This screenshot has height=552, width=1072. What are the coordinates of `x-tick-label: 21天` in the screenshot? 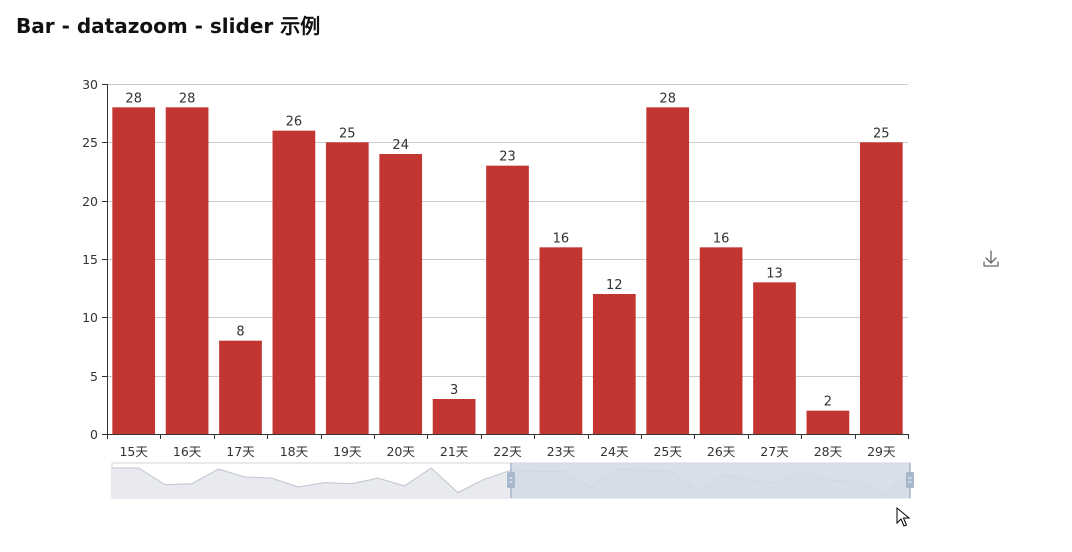 It's located at (454, 451).